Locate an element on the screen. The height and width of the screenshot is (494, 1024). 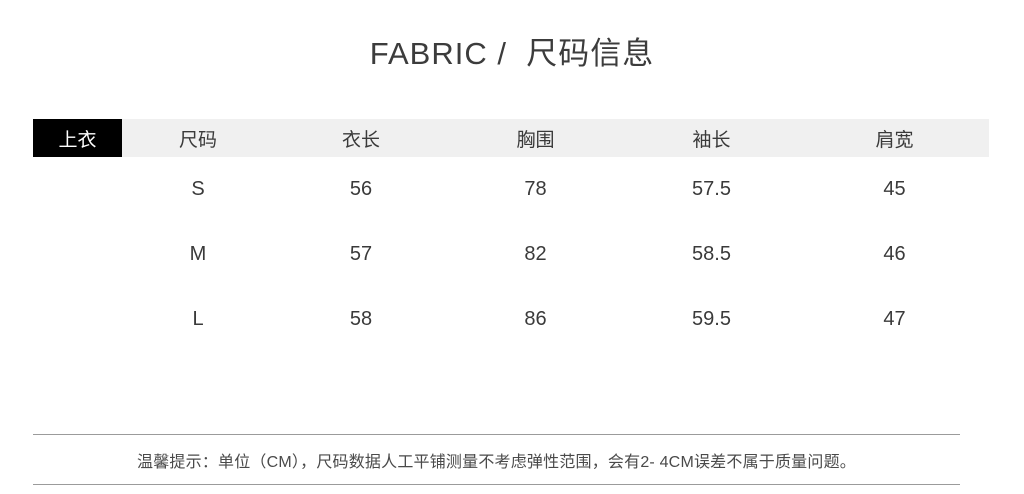
cell-length: 56 is located at coordinates (361, 189).